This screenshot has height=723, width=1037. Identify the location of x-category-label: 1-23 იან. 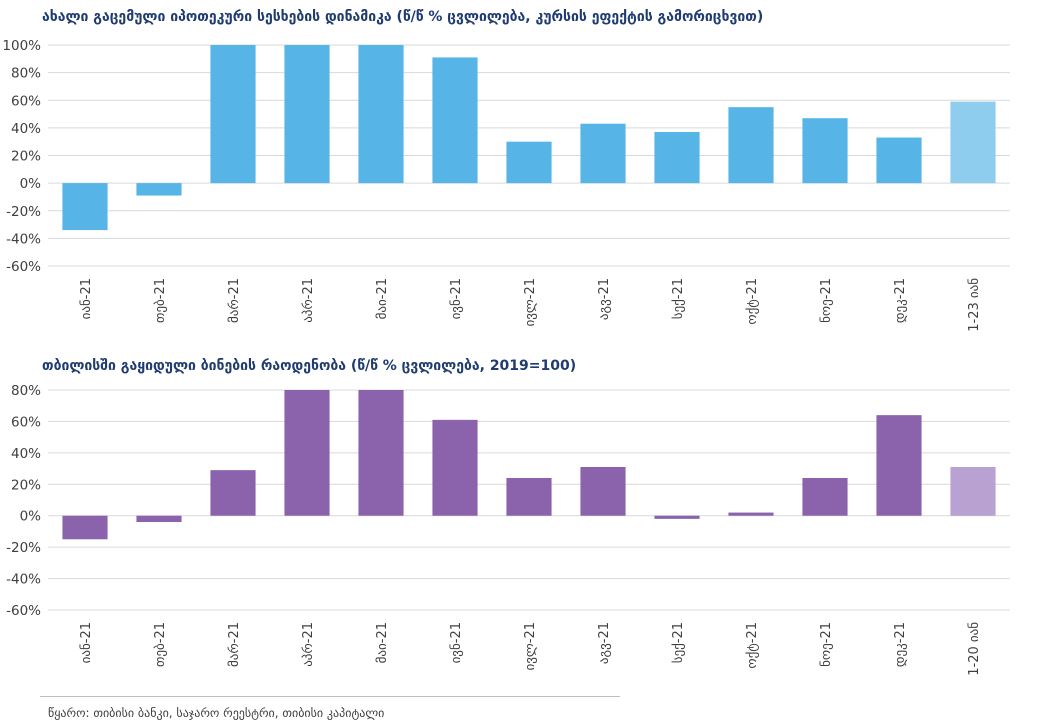
(974, 305).